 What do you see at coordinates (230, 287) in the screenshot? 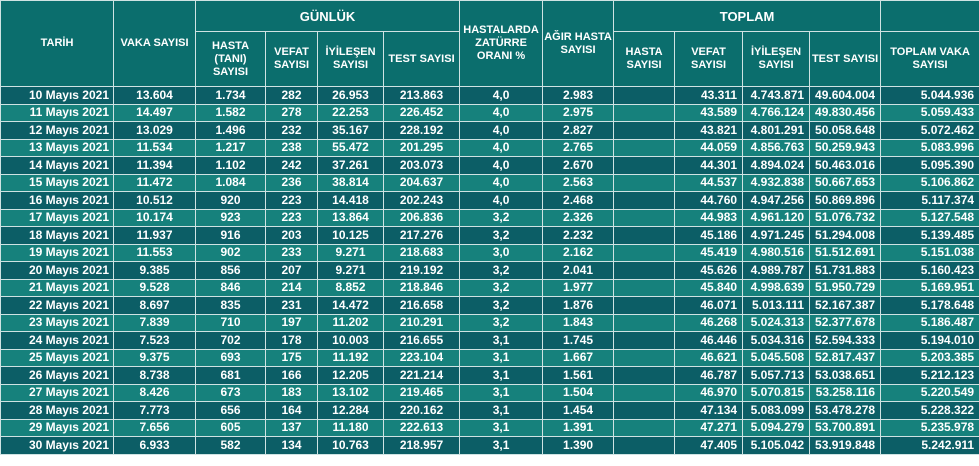
I see `cell-hasta: 846` at bounding box center [230, 287].